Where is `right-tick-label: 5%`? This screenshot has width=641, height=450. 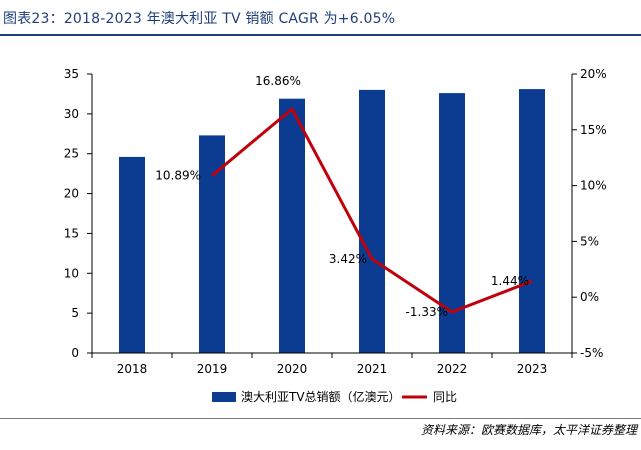 right-tick-label: 5% is located at coordinates (589, 241).